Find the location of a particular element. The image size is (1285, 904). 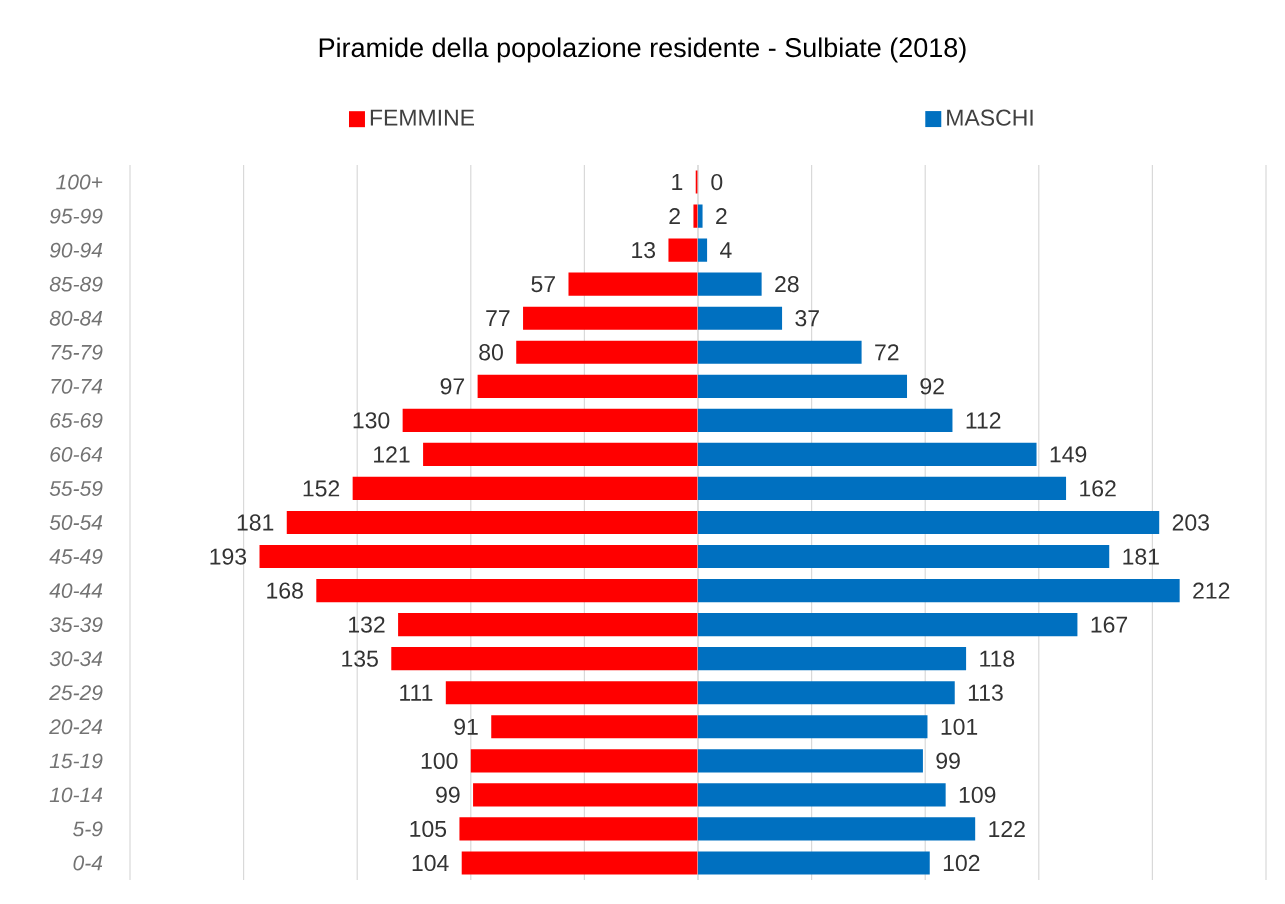

data-label: 104 is located at coordinates (430, 863).